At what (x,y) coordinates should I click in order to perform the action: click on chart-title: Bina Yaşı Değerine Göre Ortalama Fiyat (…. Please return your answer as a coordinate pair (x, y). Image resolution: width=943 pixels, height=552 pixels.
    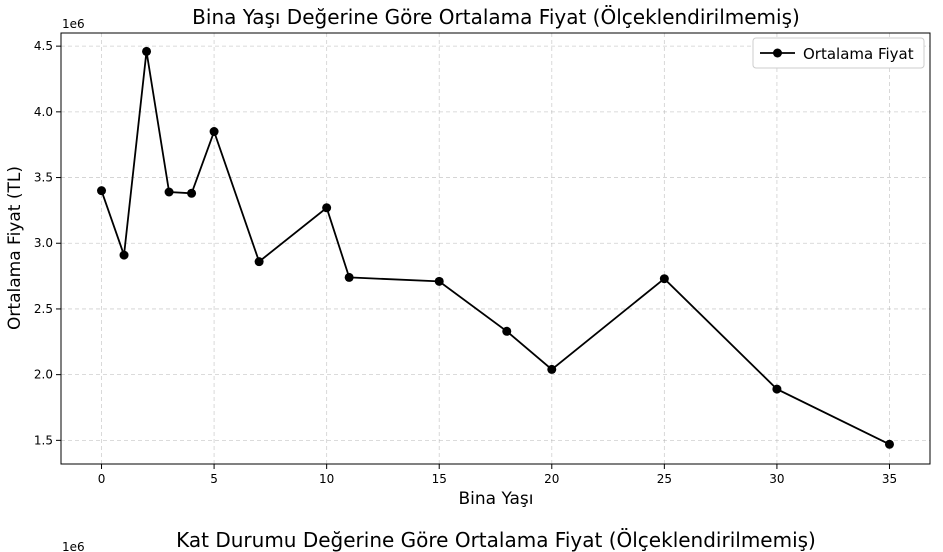
    Looking at the image, I should click on (496, 17).